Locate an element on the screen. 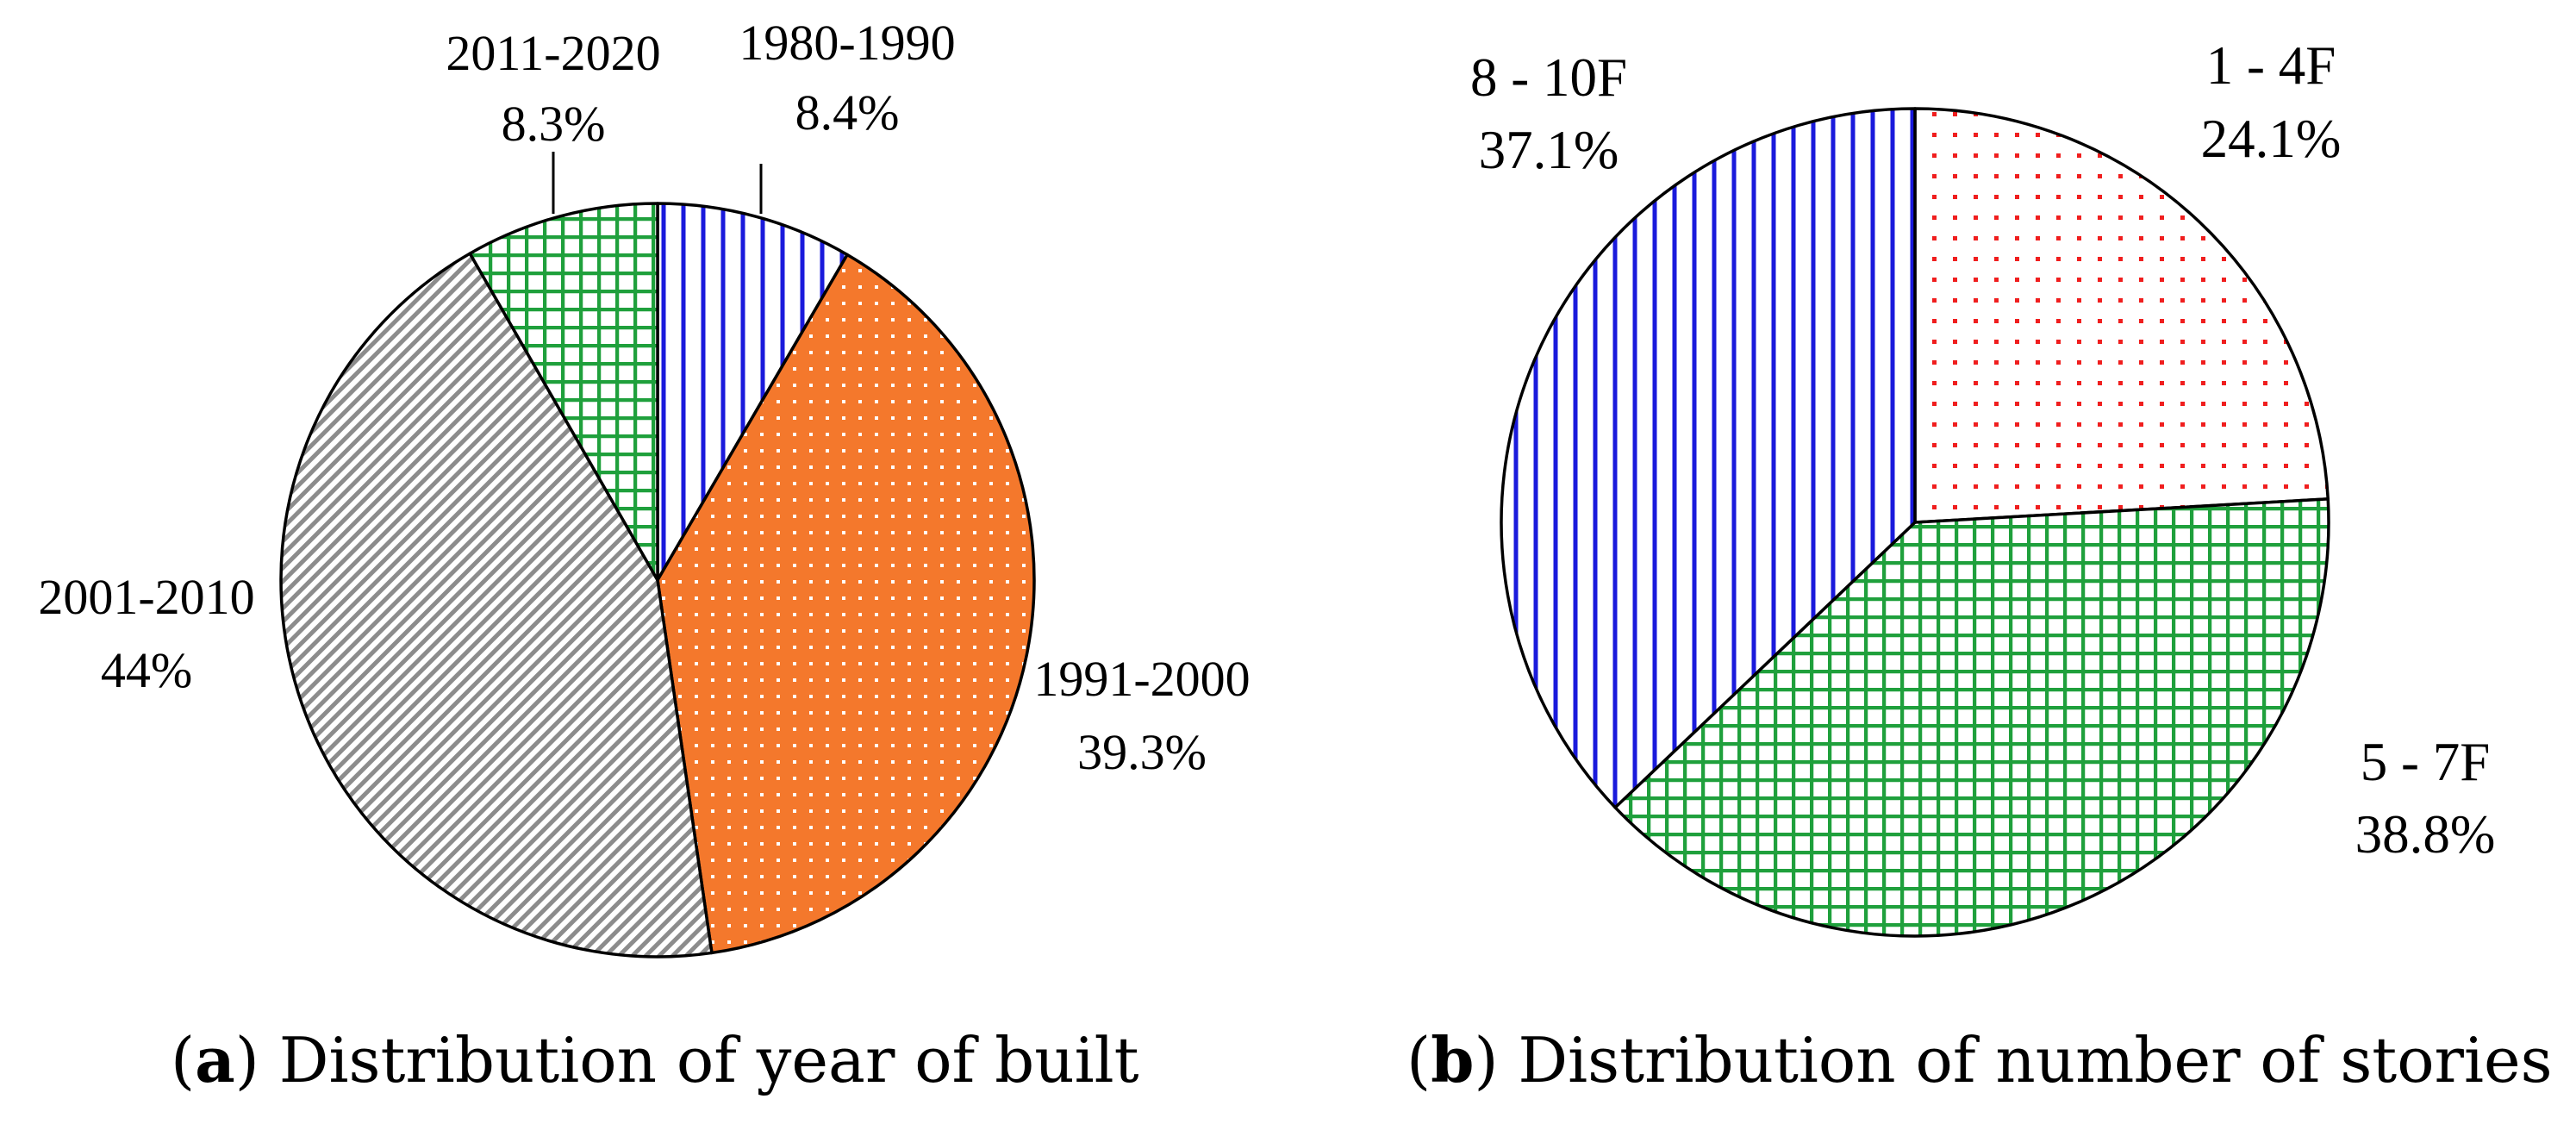 Image resolution: width=2576 pixels, height=1124 pixels. caption-a: (a) Distribution of year of built is located at coordinates (655, 1059).